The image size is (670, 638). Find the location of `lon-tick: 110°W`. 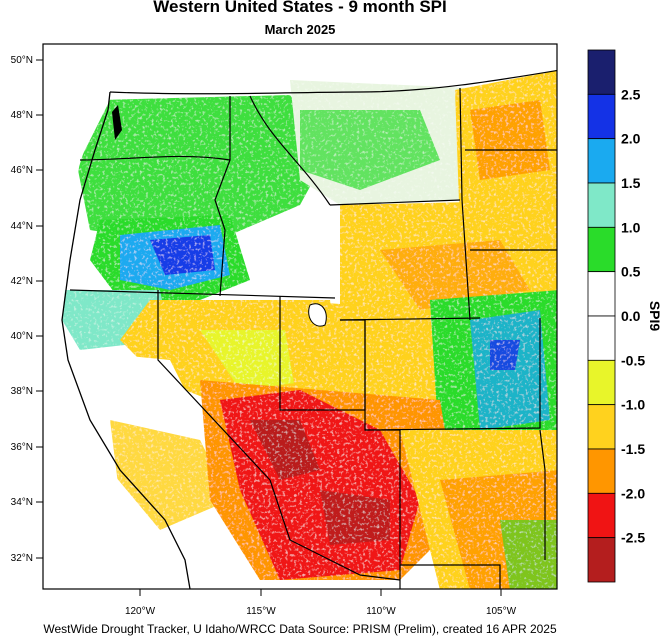

lon-tick: 110°W is located at coordinates (381, 603).